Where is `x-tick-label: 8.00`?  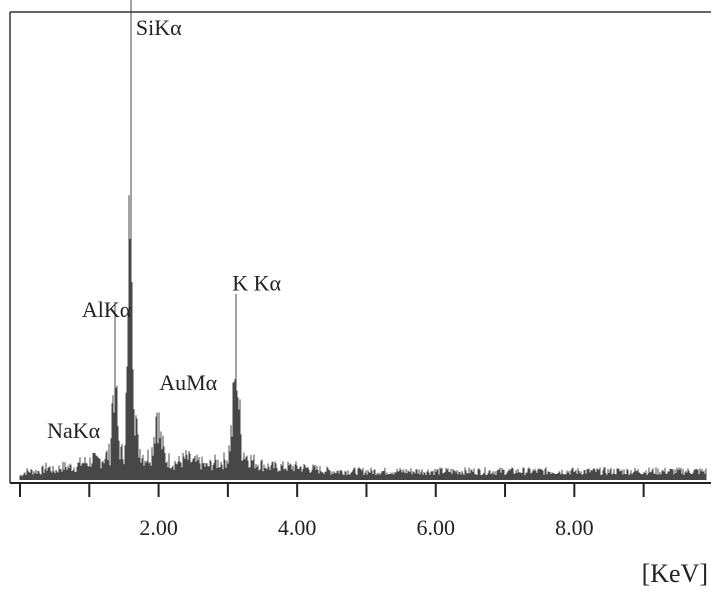 x-tick-label: 8.00 is located at coordinates (574, 527).